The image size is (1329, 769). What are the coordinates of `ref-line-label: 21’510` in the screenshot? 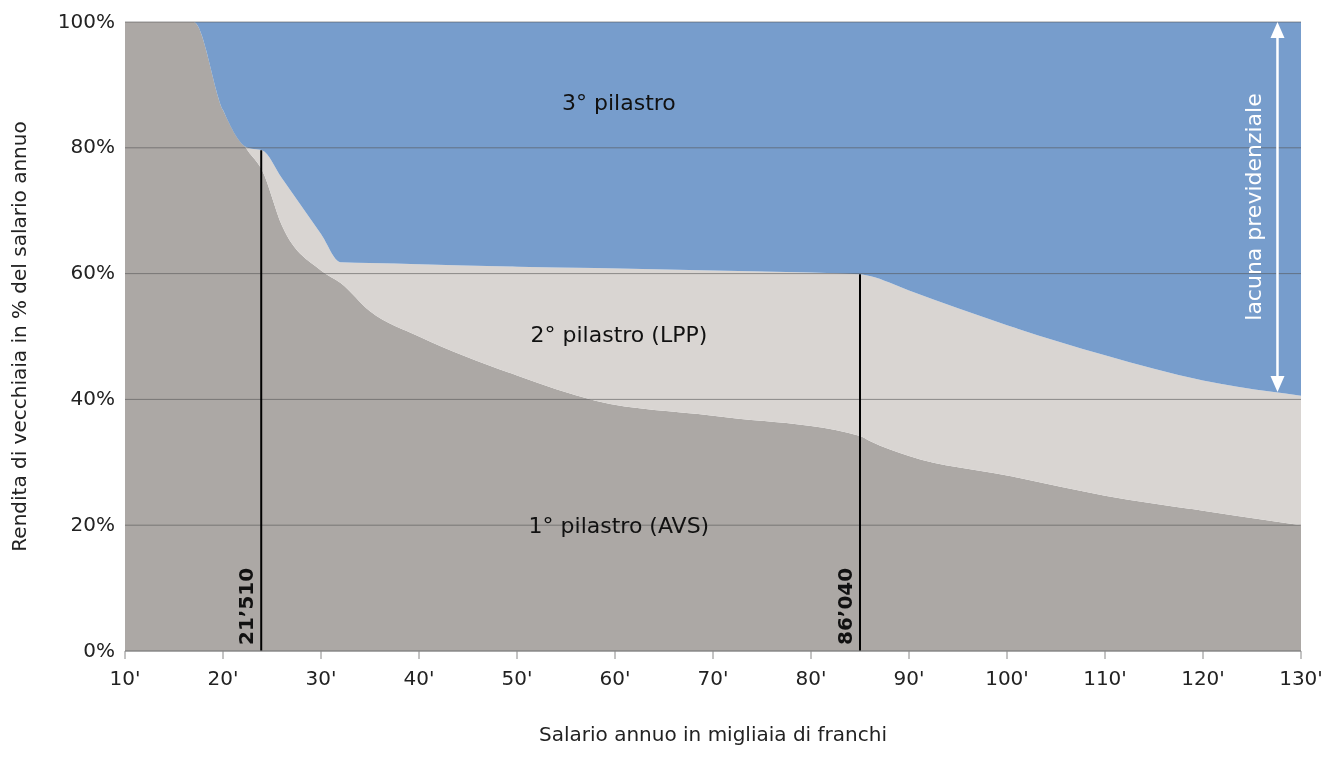 It's located at (246, 606).